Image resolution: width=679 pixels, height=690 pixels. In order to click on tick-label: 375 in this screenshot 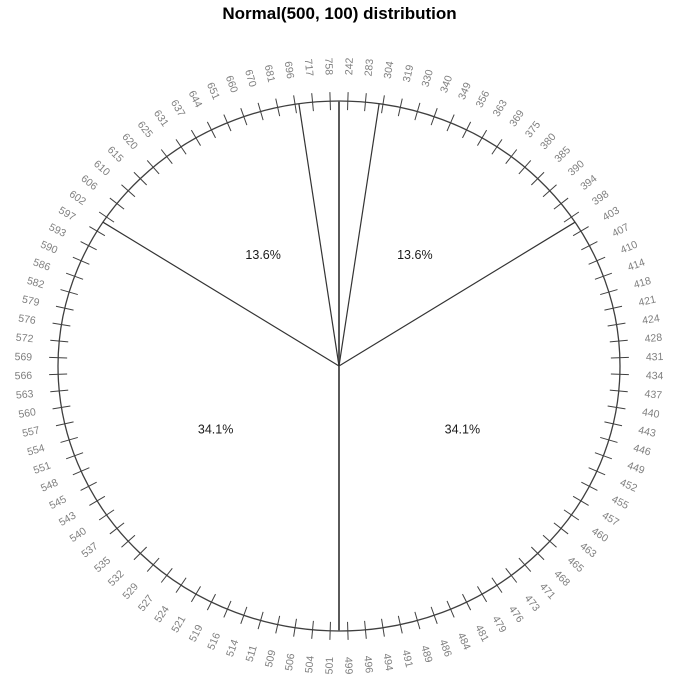, I will do `click(533, 129)`.